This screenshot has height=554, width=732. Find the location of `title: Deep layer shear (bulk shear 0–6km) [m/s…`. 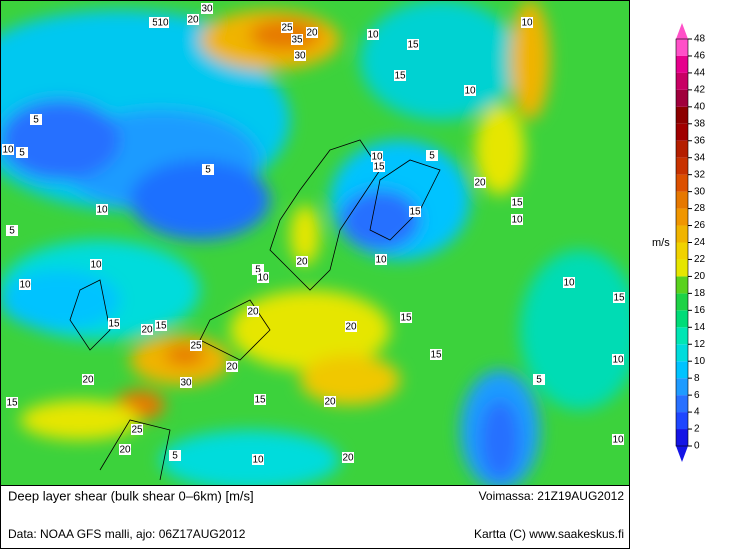

title: Deep layer shear (bulk shear 0–6km) [m/s… is located at coordinates (131, 495).